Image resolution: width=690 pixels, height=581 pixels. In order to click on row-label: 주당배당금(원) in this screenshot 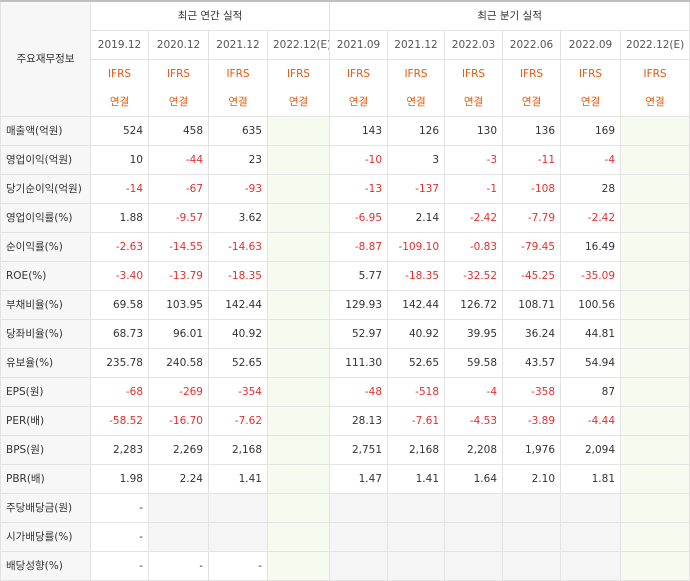, I will do `click(45, 508)`.